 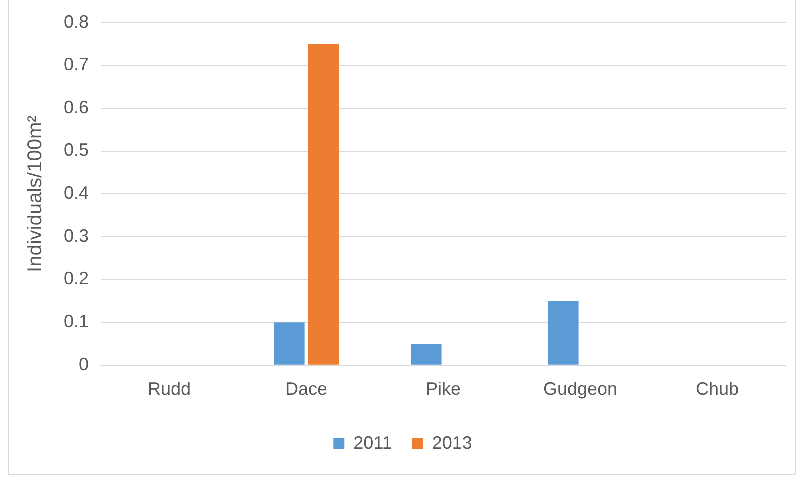 What do you see at coordinates (452, 442) in the screenshot?
I see `legend-label: 2013` at bounding box center [452, 442].